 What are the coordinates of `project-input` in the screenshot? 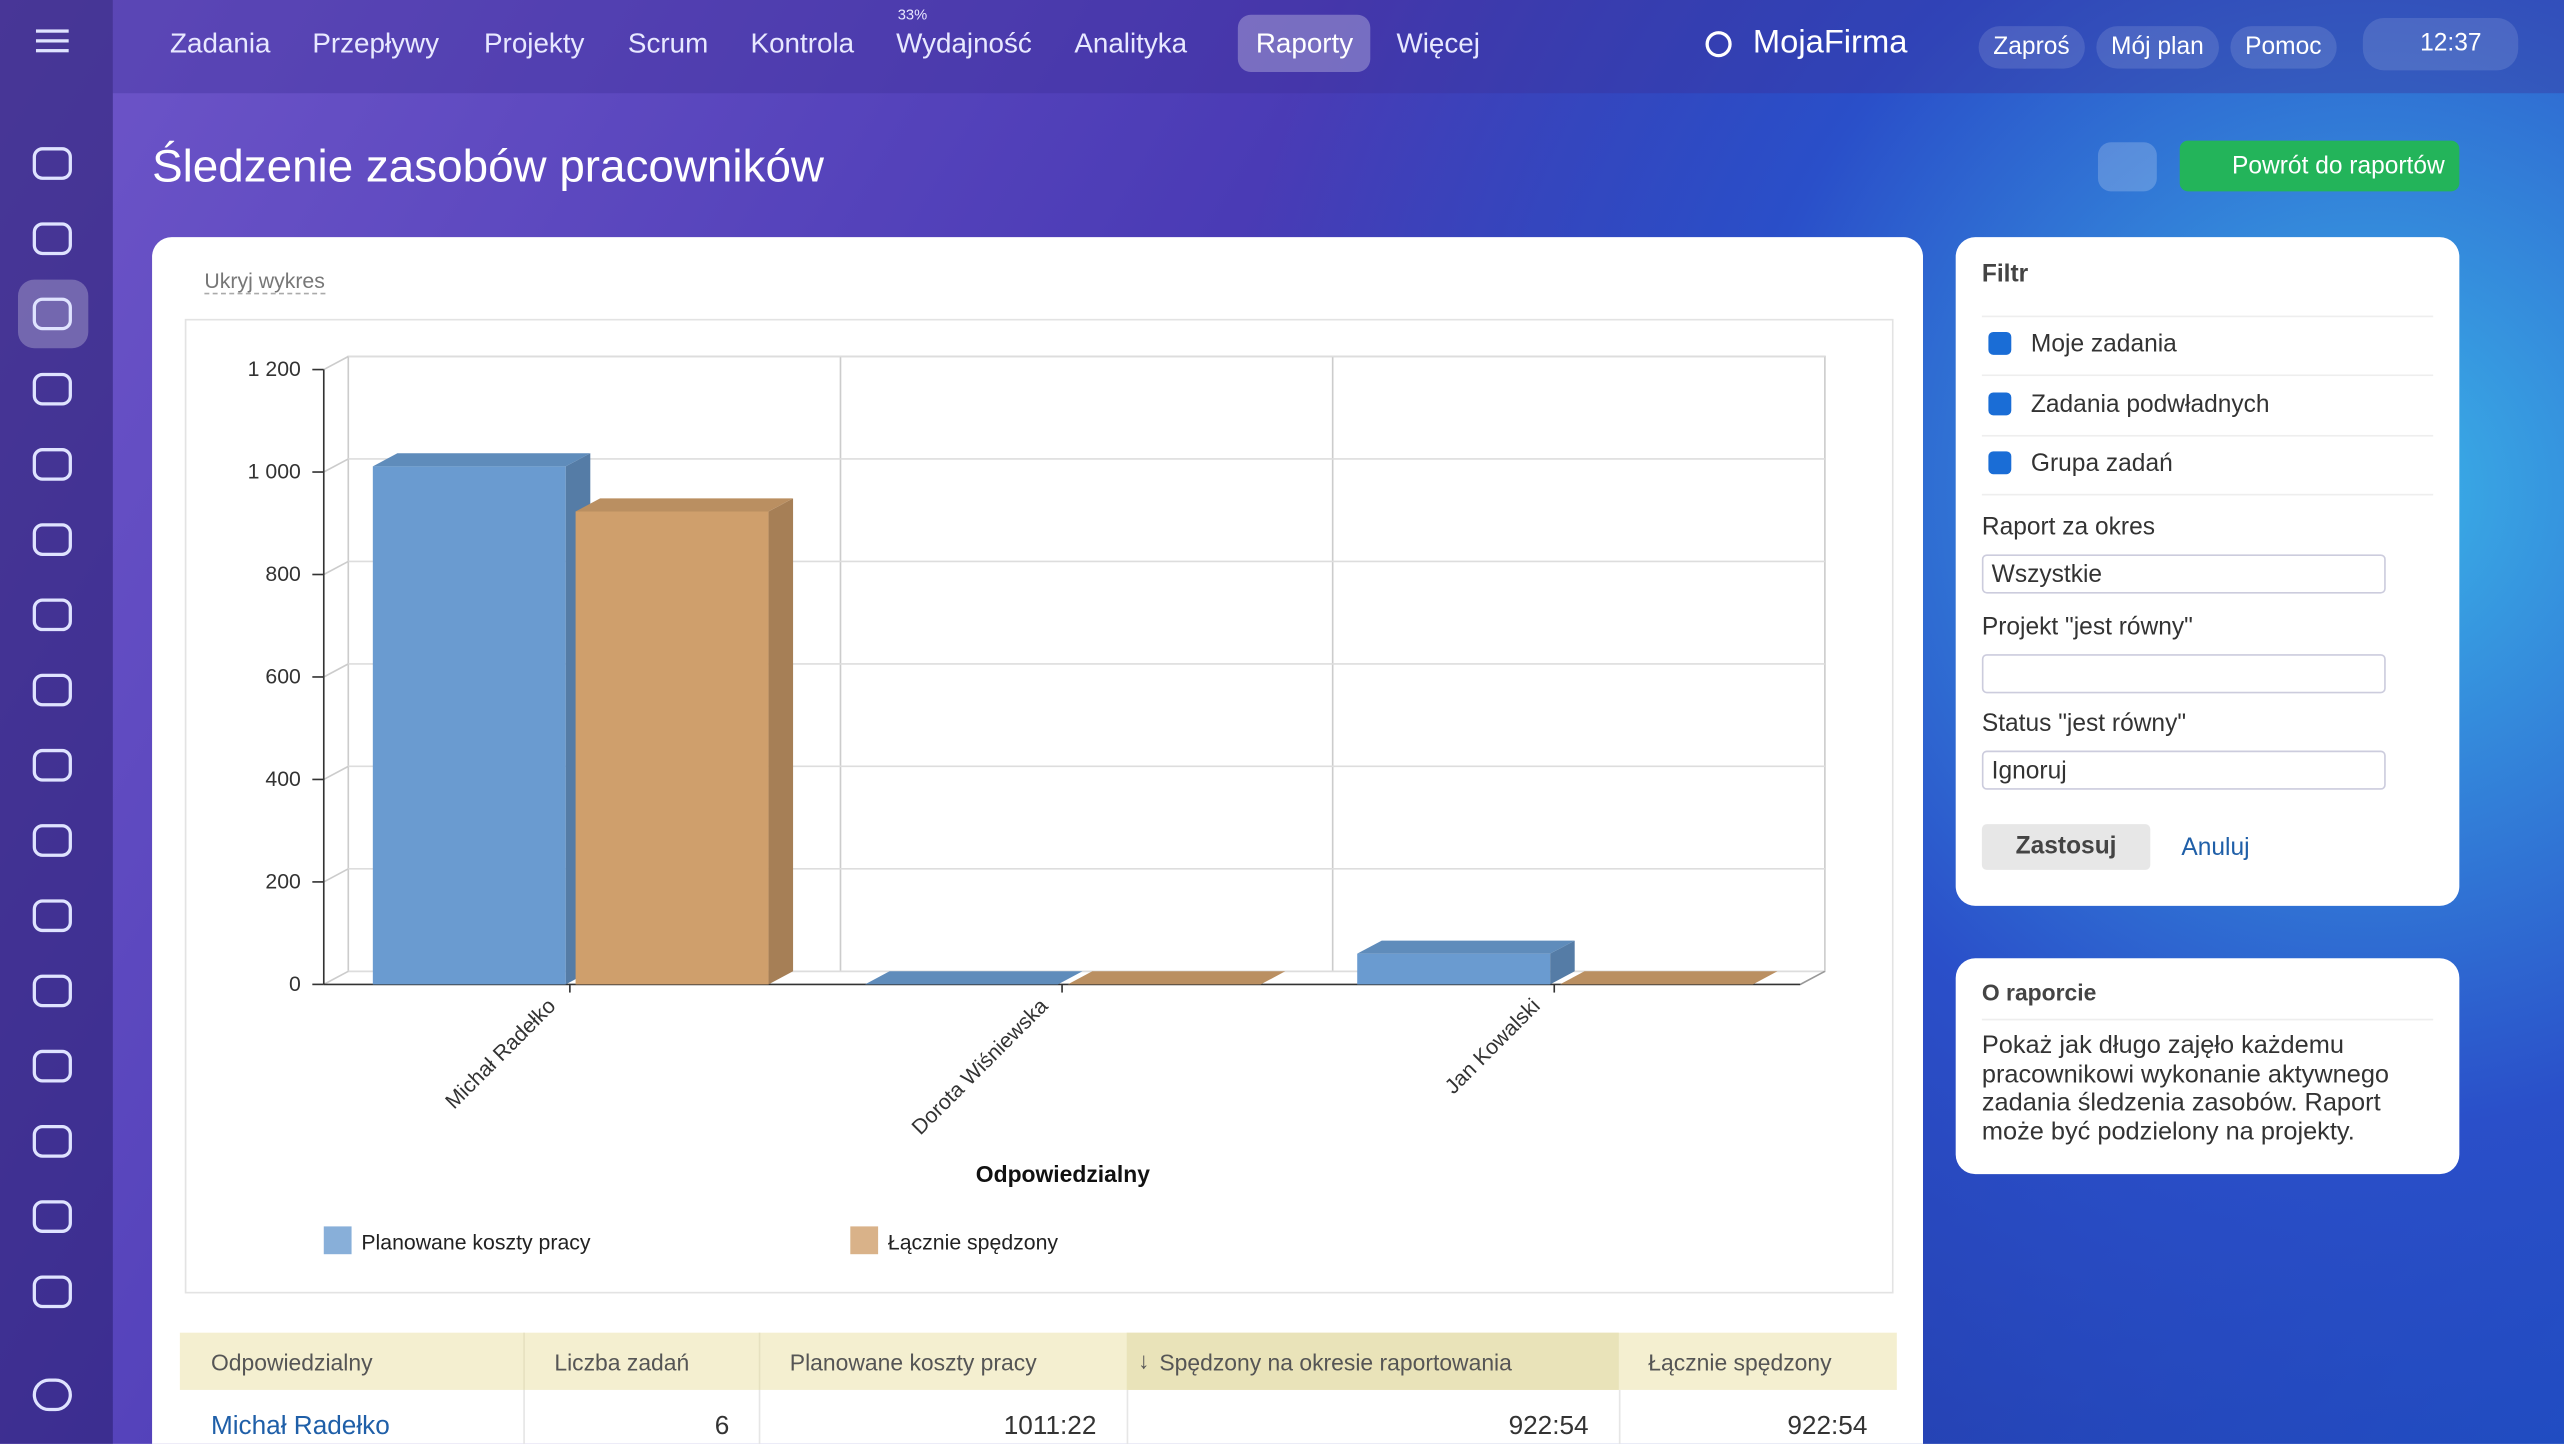 It's located at (2183, 674).